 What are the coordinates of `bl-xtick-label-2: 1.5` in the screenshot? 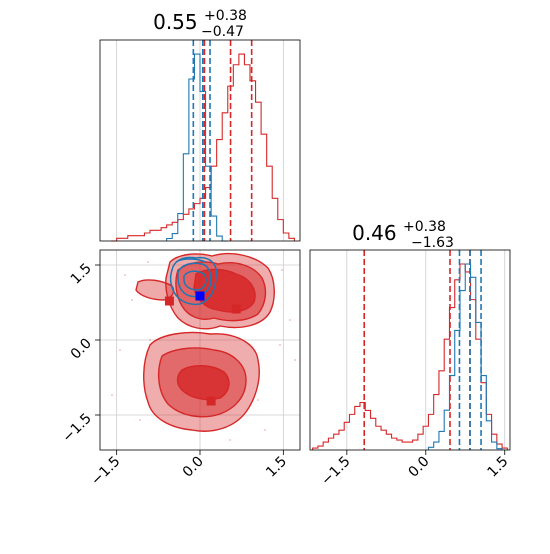 It's located at (276, 467).